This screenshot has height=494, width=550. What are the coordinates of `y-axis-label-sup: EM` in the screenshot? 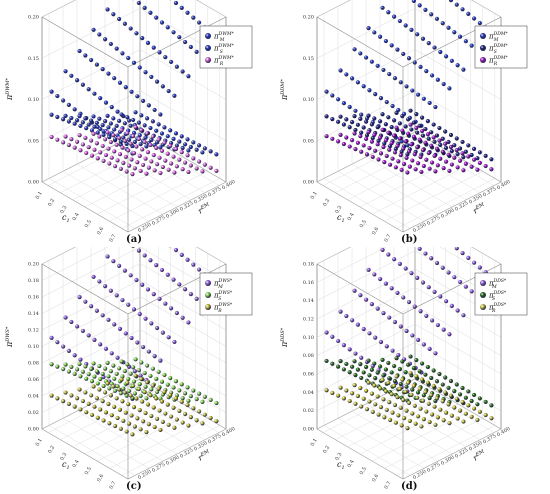 It's located at (480, 453).